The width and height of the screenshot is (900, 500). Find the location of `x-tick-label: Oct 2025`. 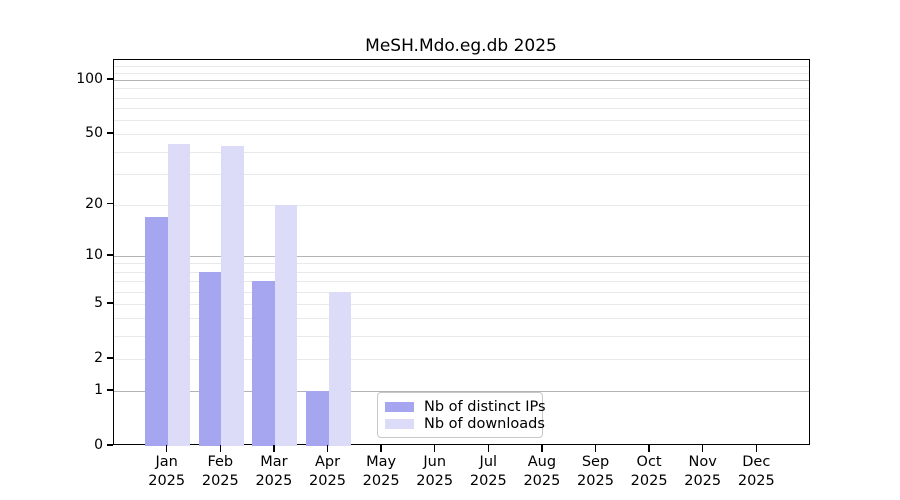

x-tick-label: Oct 2025 is located at coordinates (649, 471).